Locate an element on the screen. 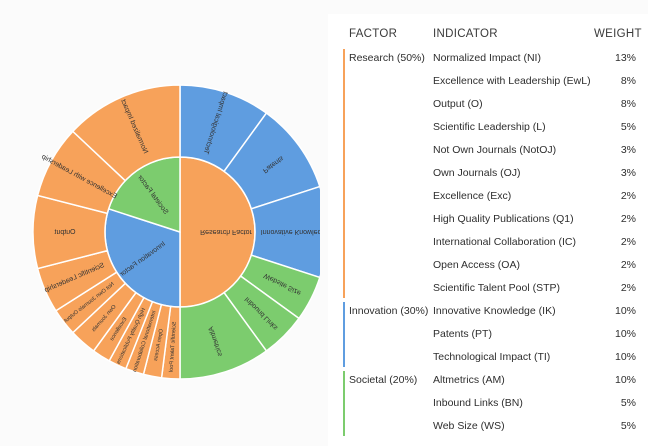 This screenshot has width=648, height=446. indicator-name: International Collaboration (IC) is located at coordinates (504, 242).